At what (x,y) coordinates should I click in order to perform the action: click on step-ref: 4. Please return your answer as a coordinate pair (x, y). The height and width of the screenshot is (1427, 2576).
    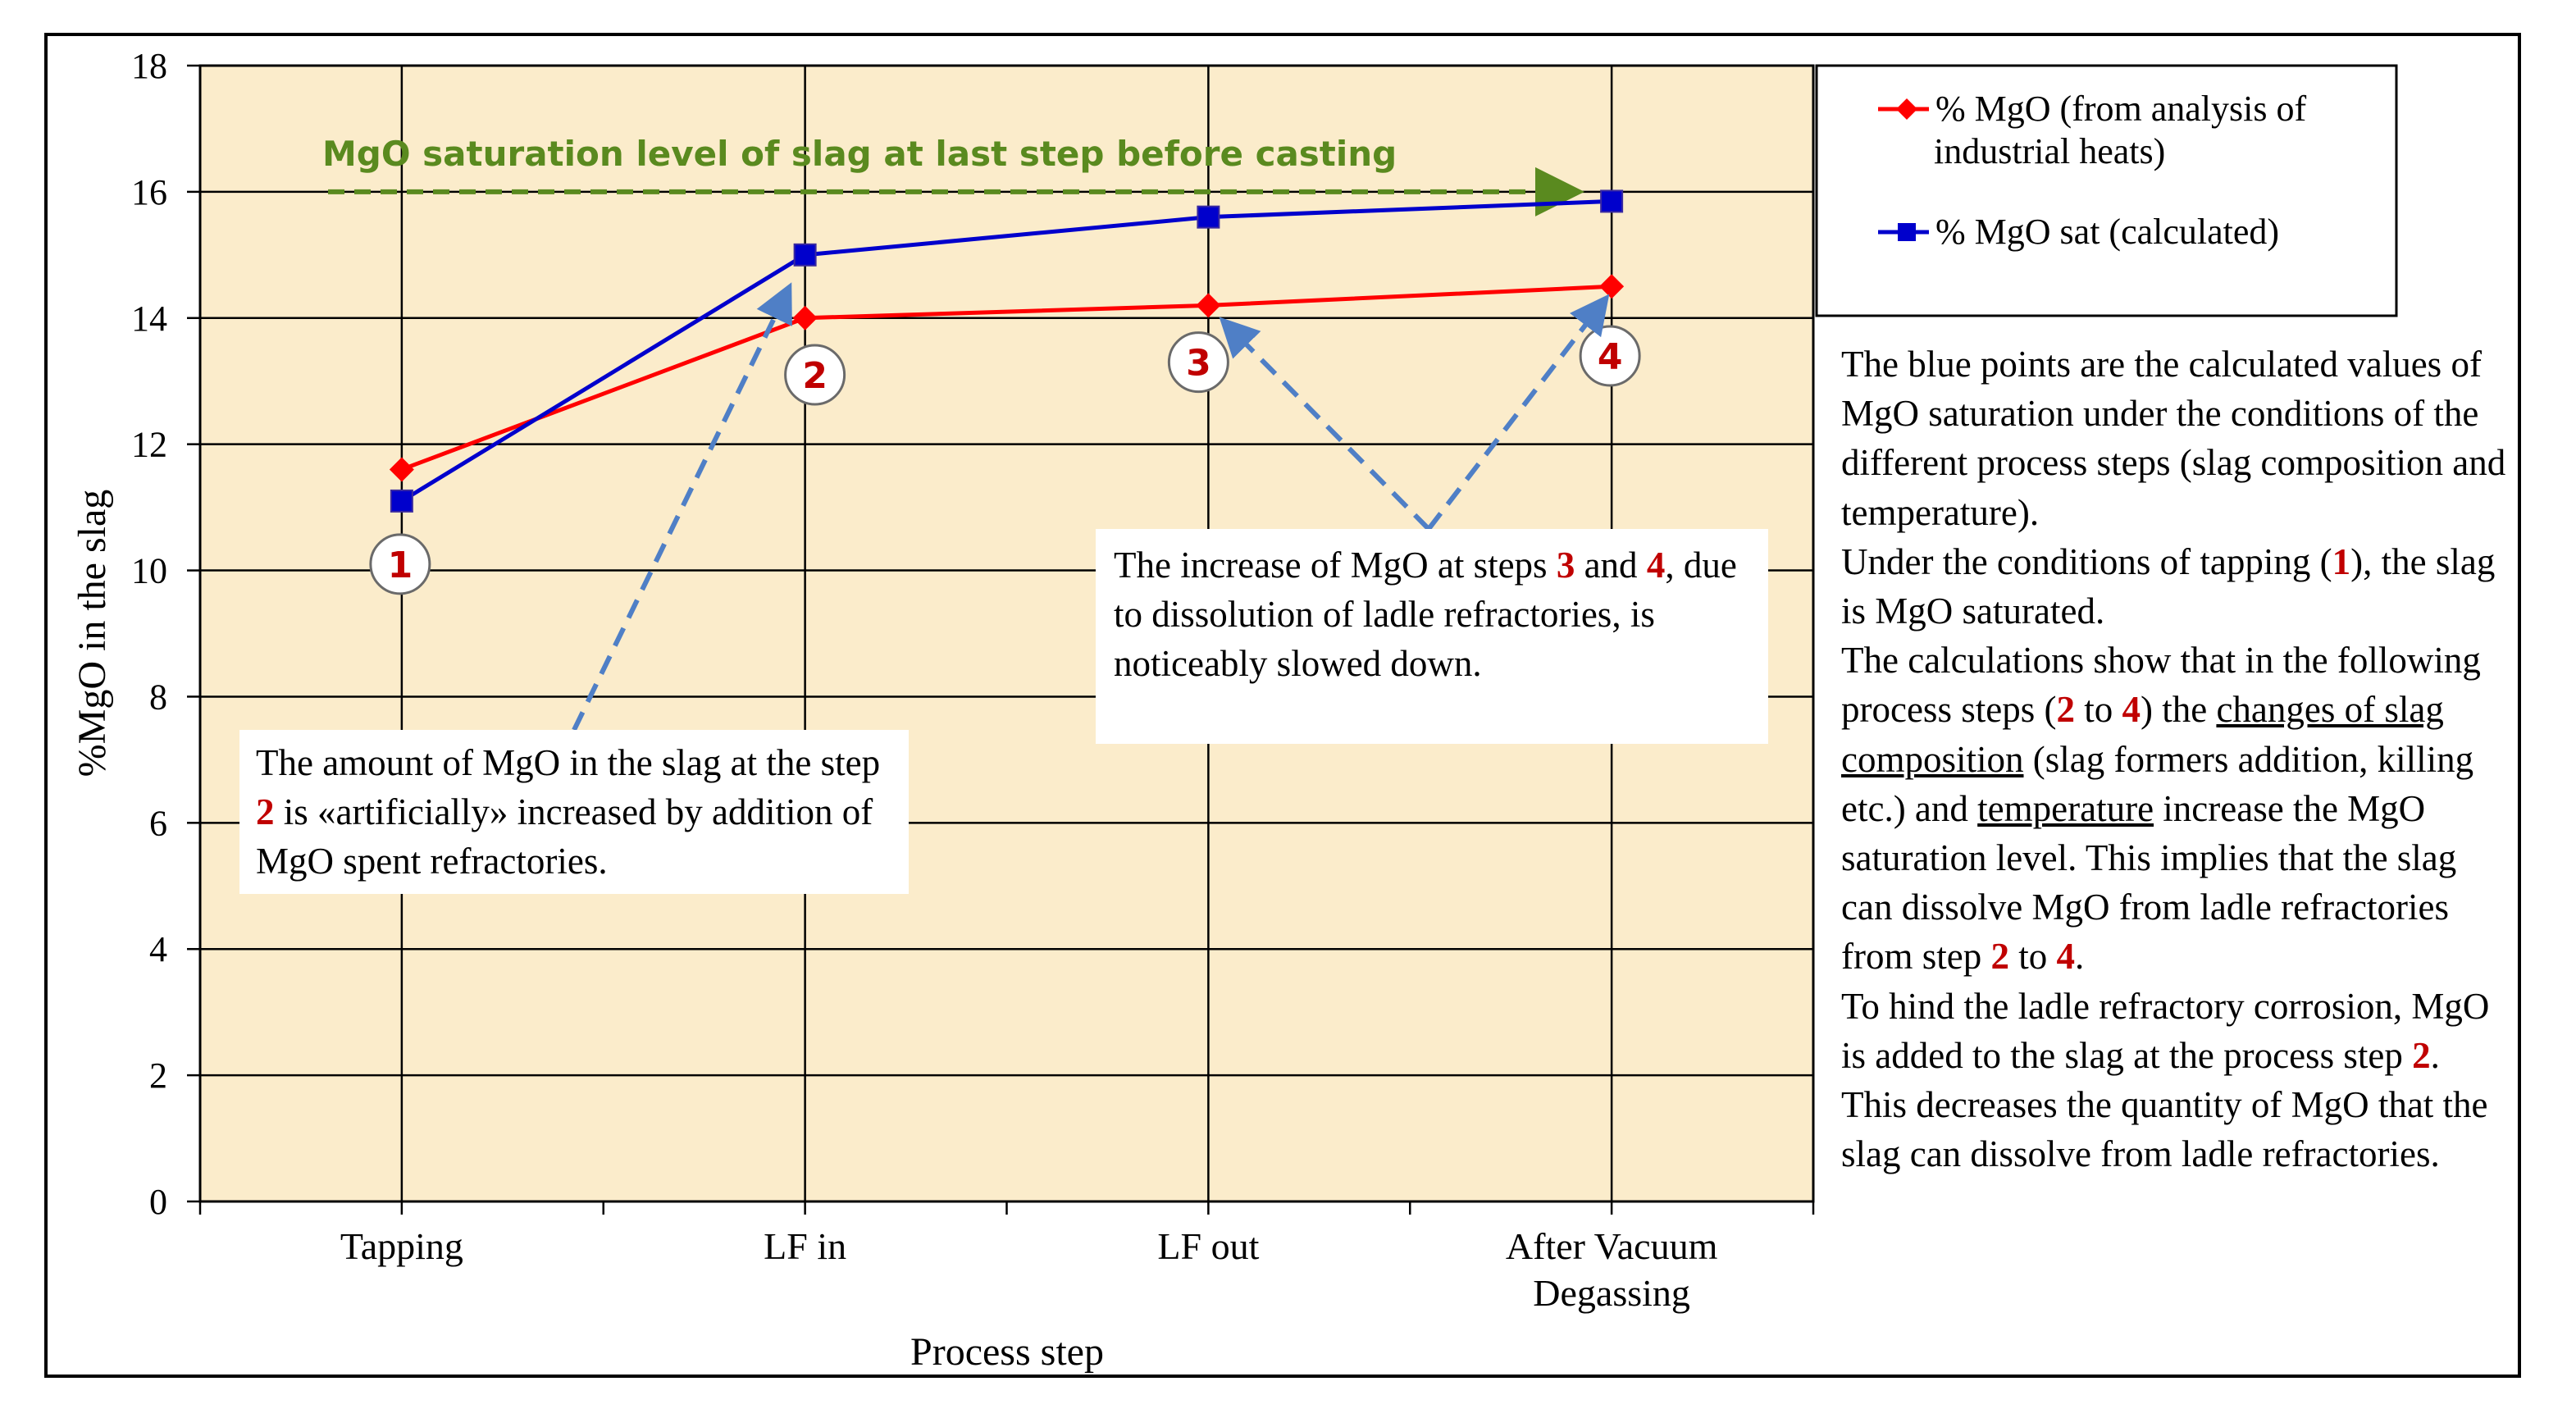
    Looking at the image, I should click on (1656, 566).